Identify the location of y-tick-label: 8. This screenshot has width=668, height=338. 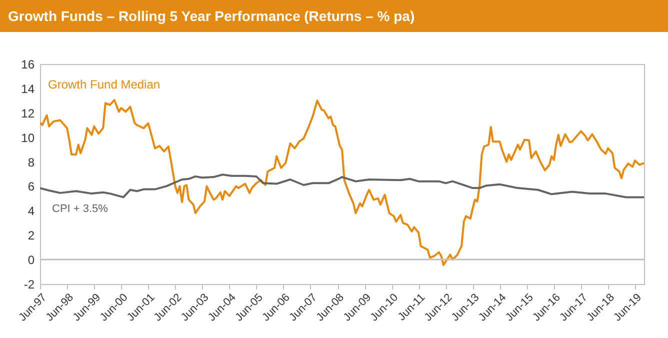
(31, 162).